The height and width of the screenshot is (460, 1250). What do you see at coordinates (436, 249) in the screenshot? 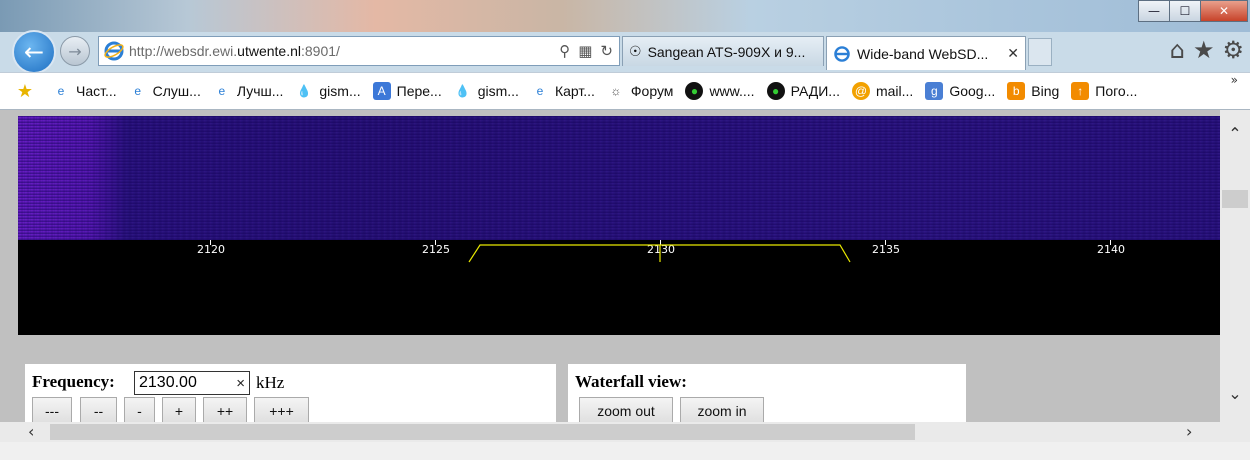
I see `scale-label: 2125` at bounding box center [436, 249].